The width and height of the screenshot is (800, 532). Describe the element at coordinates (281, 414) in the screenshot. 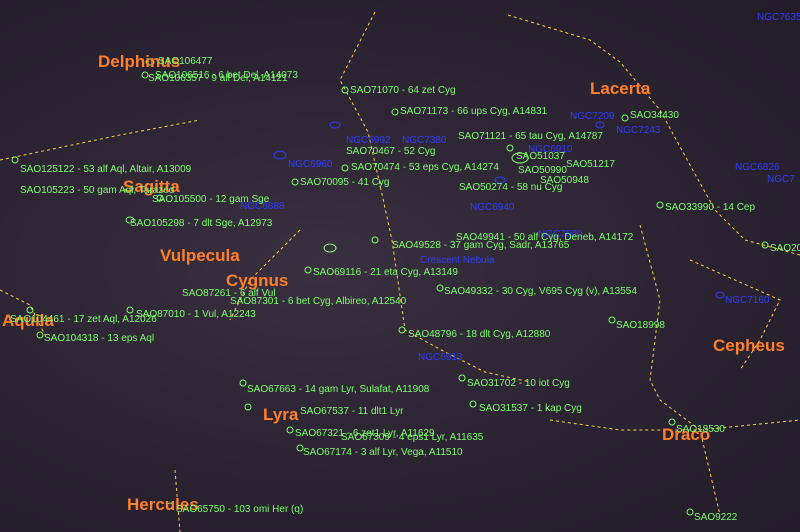

I see `constellation-lyra: Lyra` at that location.